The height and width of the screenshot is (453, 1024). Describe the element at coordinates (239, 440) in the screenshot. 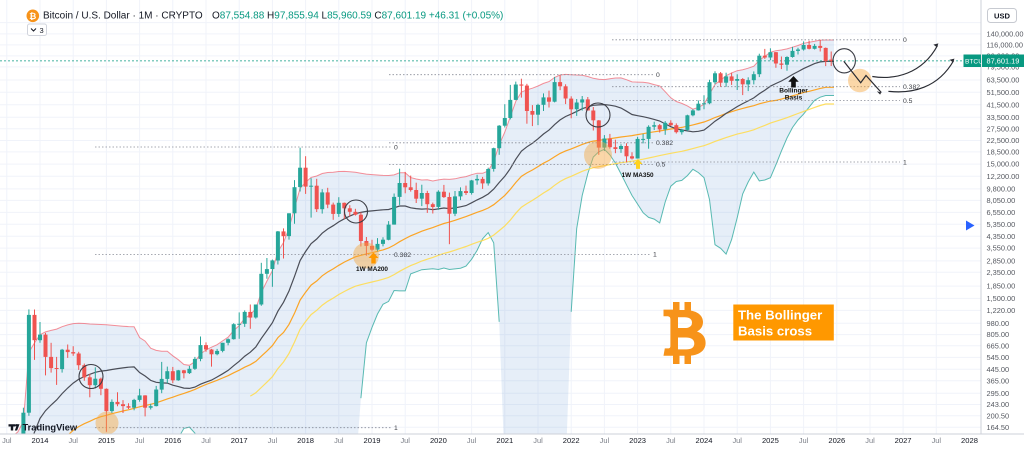

I see `svg-text: 2017` at that location.